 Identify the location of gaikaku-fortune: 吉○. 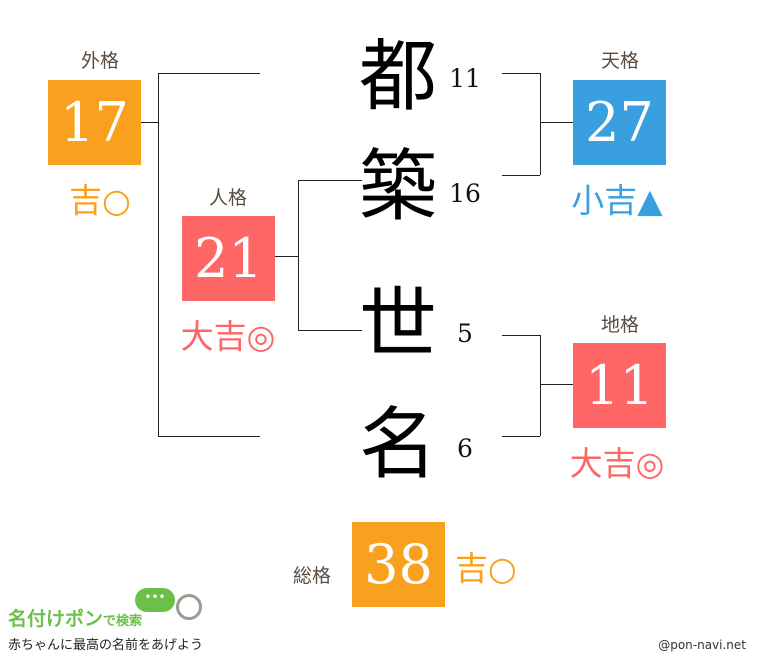
(100, 200).